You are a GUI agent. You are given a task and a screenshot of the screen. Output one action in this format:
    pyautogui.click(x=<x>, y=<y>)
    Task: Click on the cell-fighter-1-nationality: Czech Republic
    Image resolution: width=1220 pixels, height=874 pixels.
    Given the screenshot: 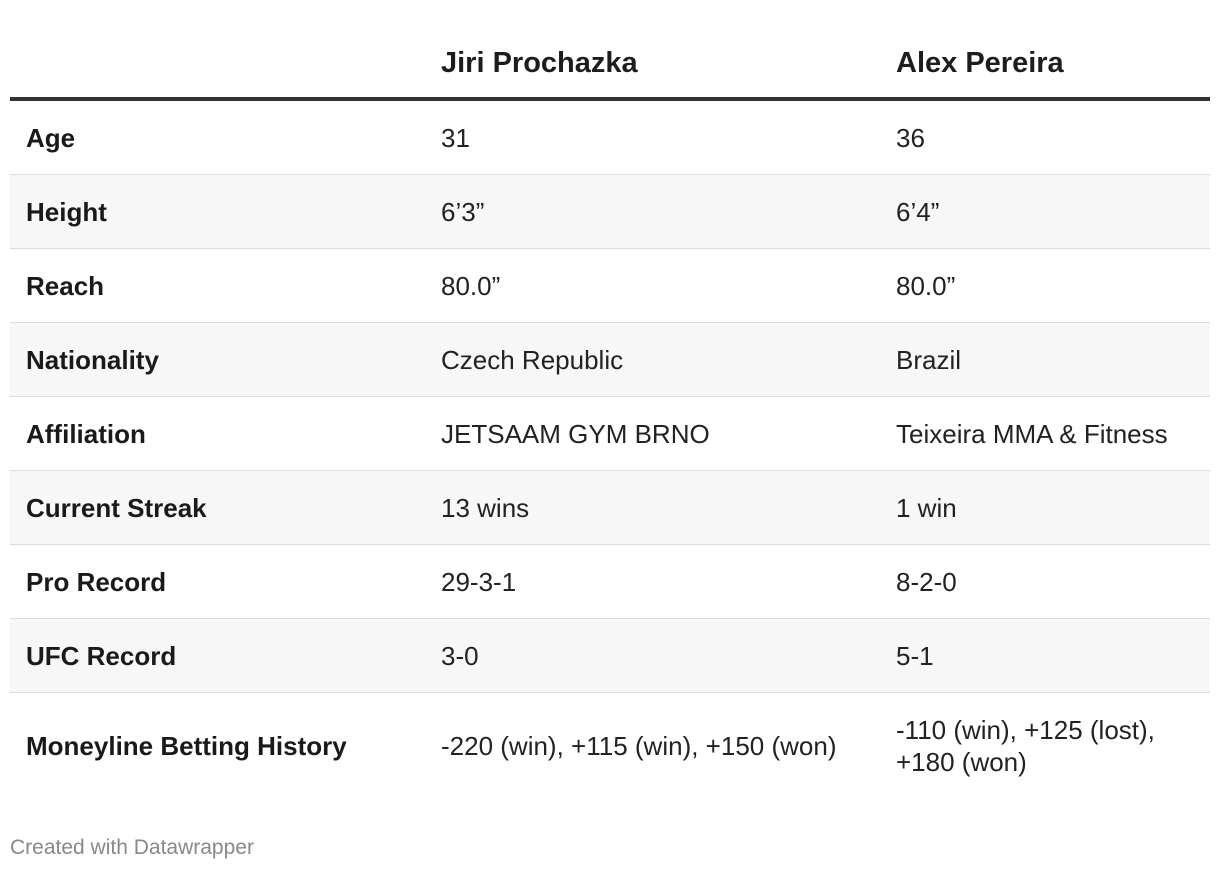 What is the action you would take?
    pyautogui.click(x=652, y=359)
    